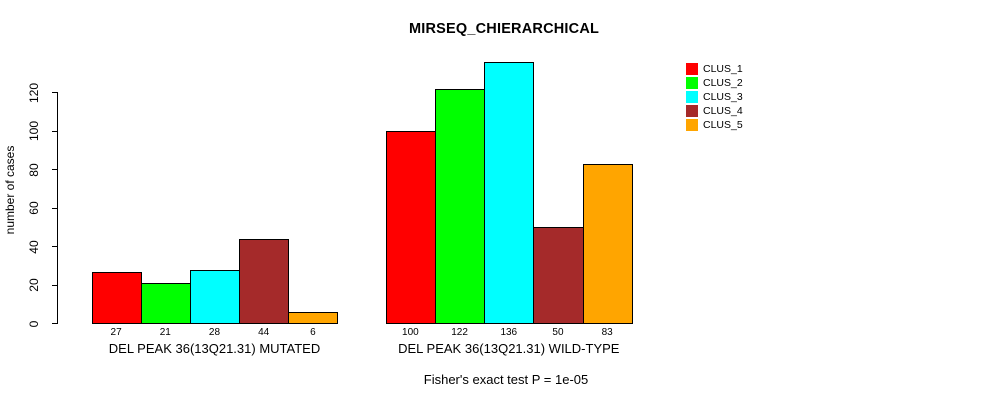  I want to click on bar-value-label: 50, so click(558, 332).